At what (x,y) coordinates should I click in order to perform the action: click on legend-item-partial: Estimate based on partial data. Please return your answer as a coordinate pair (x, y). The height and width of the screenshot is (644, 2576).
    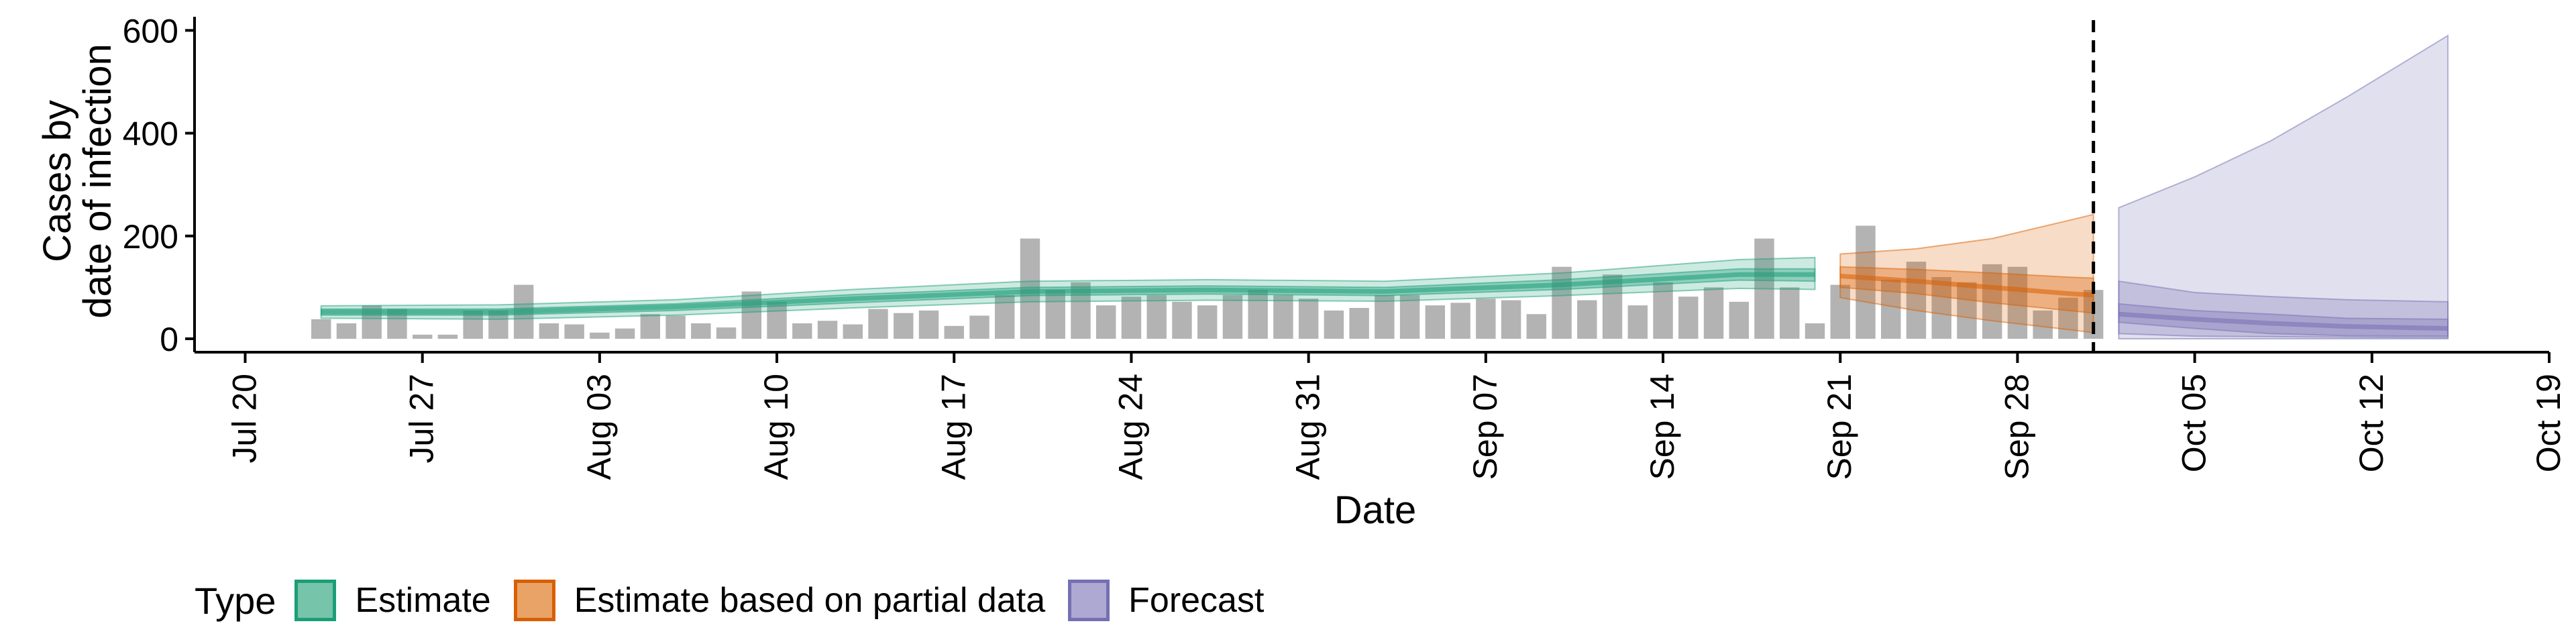
    Looking at the image, I should click on (779, 600).